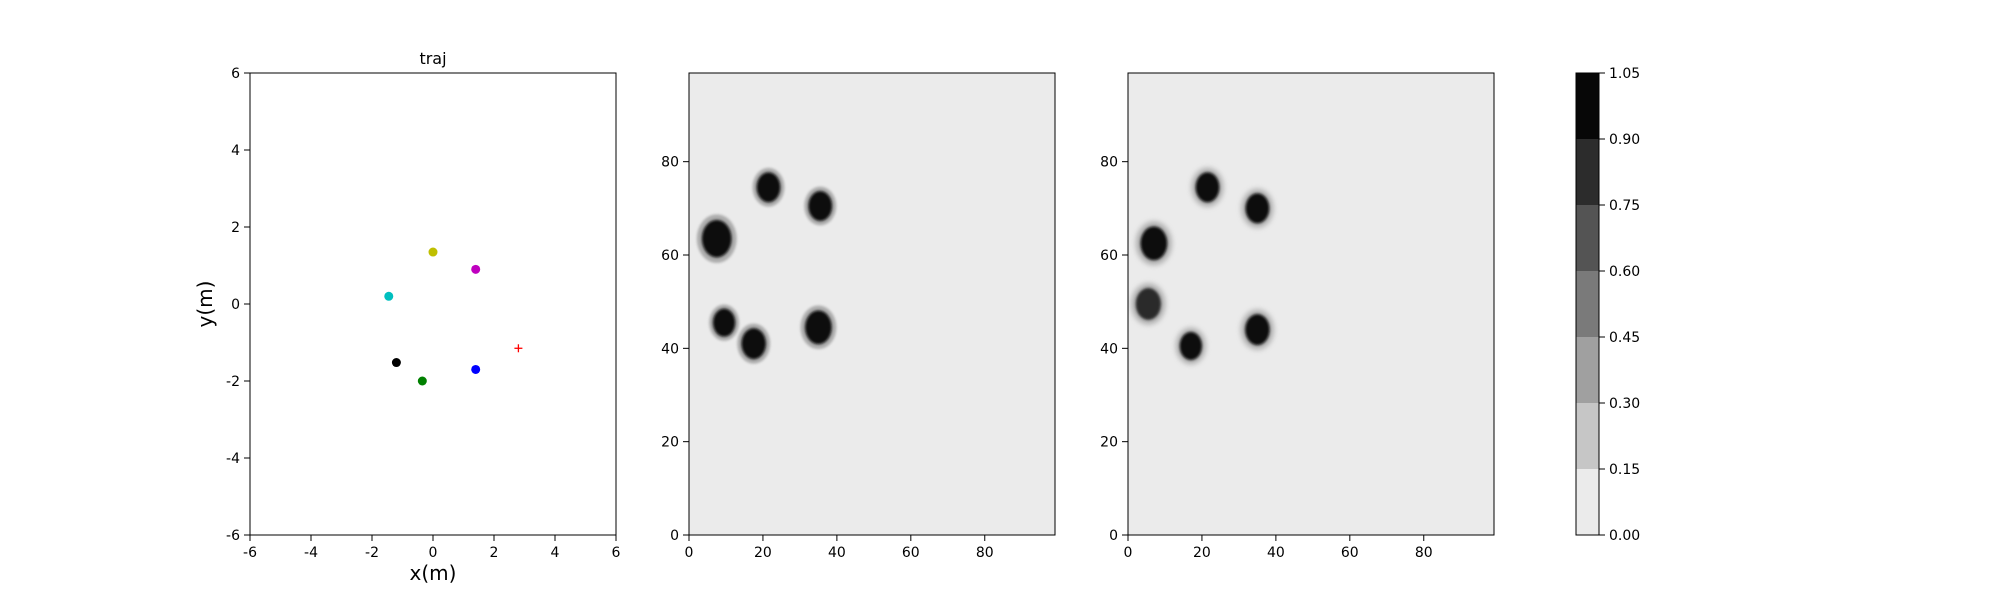 The width and height of the screenshot is (2000, 600). What do you see at coordinates (235, 74) in the screenshot?
I see `y-tick-label: 6` at bounding box center [235, 74].